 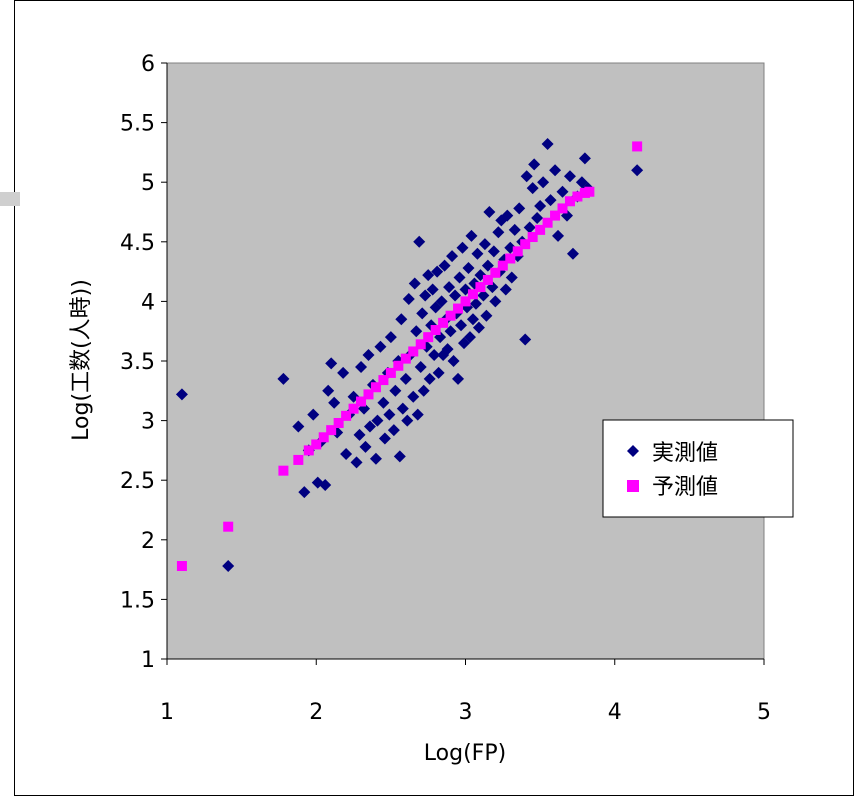 I want to click on x-tick-label: 3, so click(x=466, y=712).